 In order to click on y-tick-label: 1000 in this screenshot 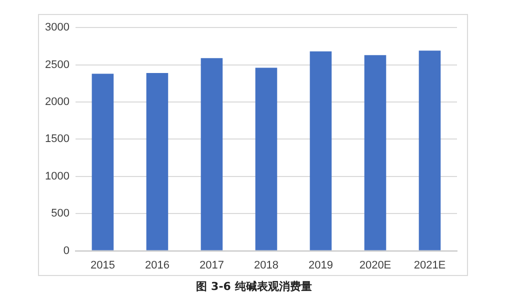, I will do `click(57, 176)`.